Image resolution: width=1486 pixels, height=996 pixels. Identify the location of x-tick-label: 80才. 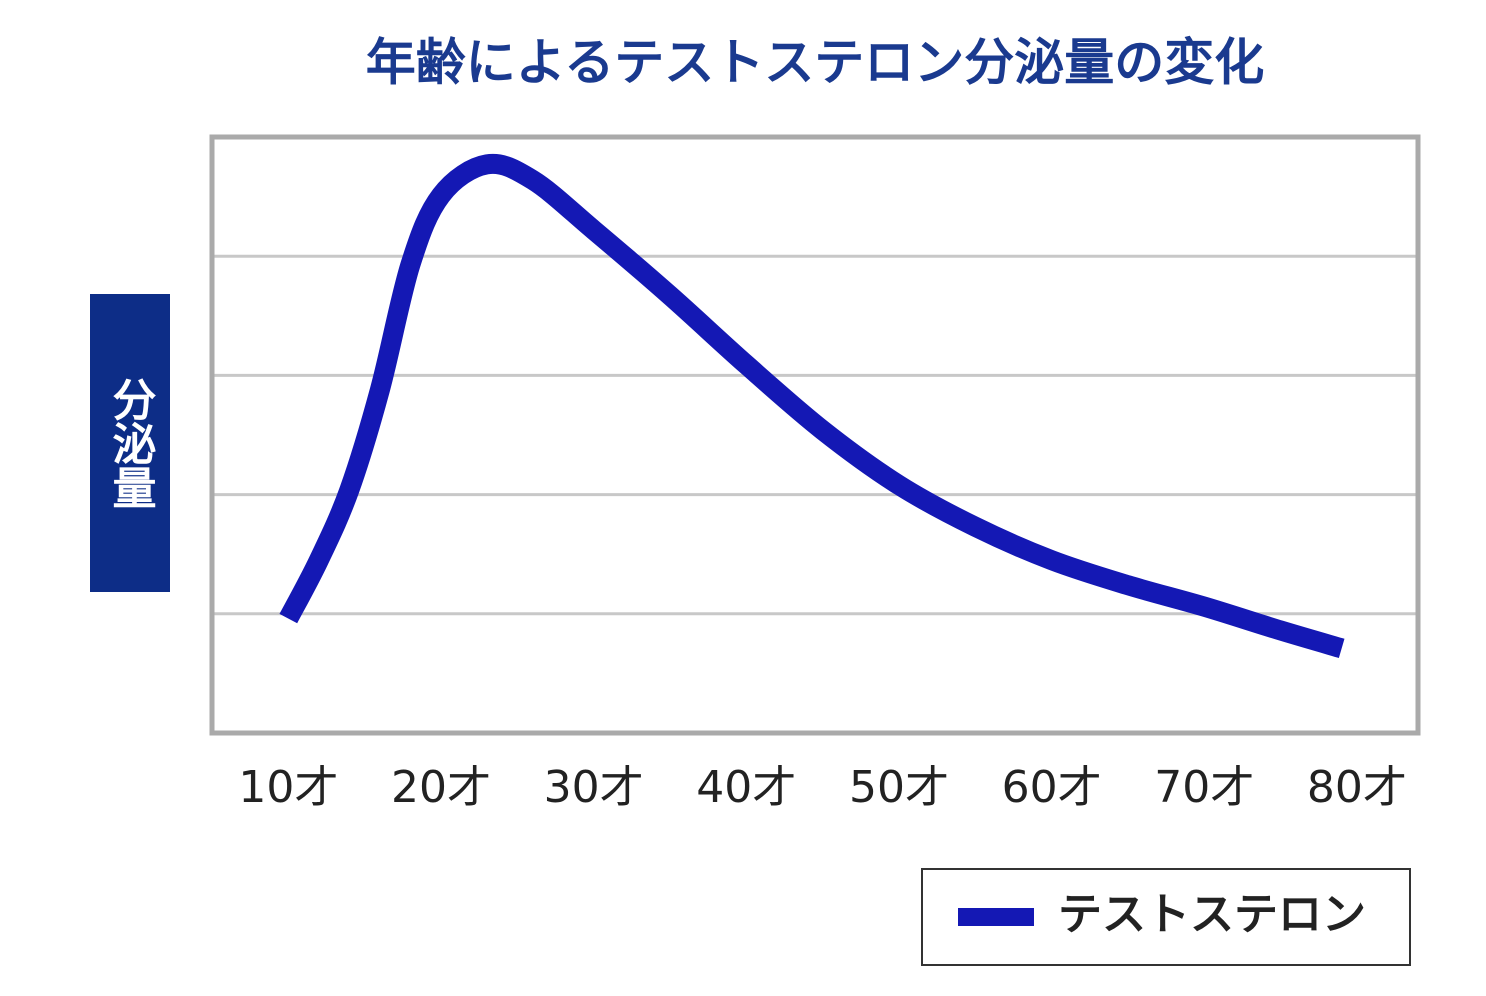
(1357, 787).